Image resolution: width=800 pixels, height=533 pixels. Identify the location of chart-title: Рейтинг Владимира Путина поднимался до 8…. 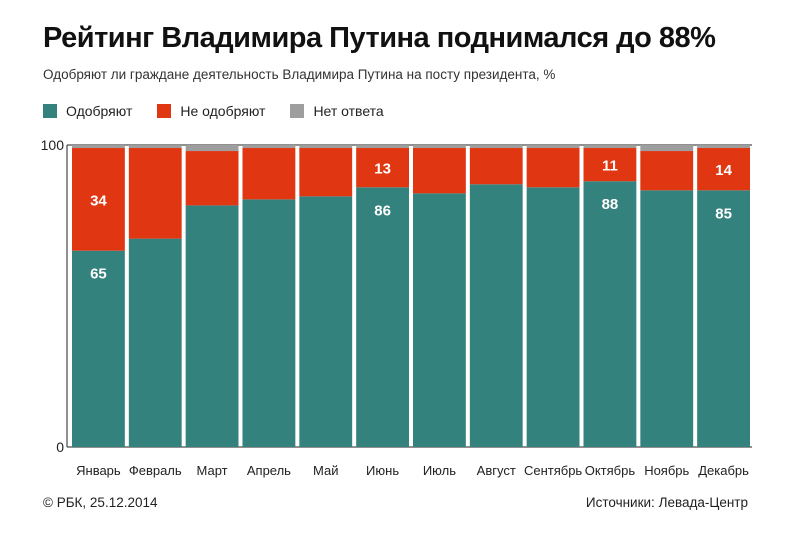
(379, 38).